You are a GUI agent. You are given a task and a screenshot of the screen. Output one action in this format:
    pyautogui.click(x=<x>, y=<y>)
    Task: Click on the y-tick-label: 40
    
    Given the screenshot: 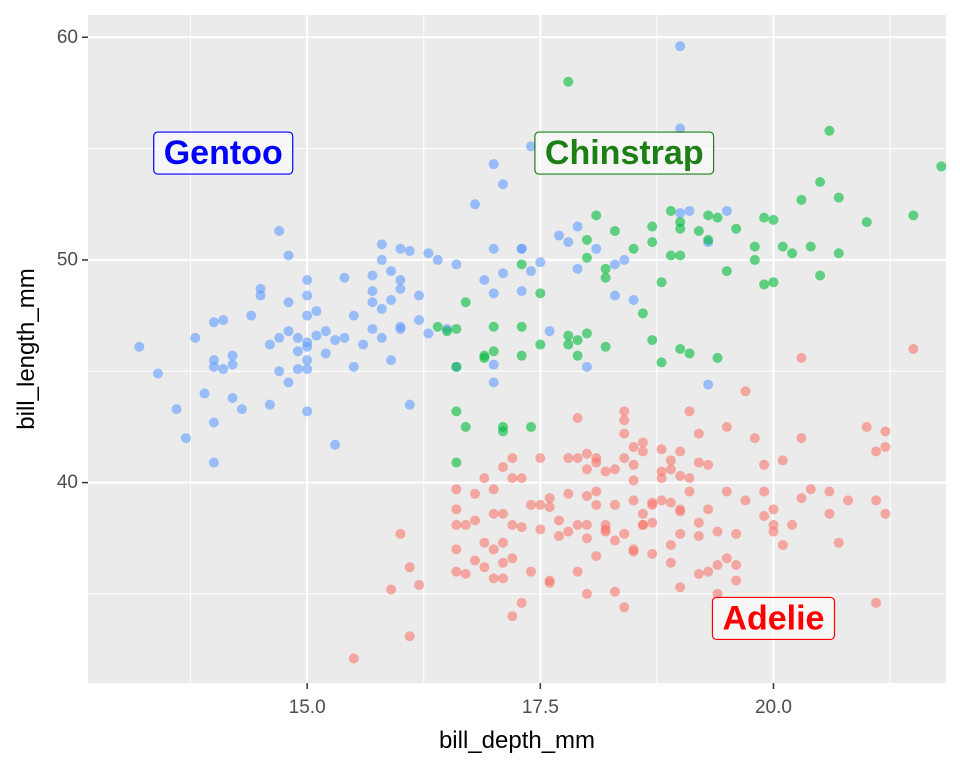 What is the action you would take?
    pyautogui.click(x=67, y=482)
    